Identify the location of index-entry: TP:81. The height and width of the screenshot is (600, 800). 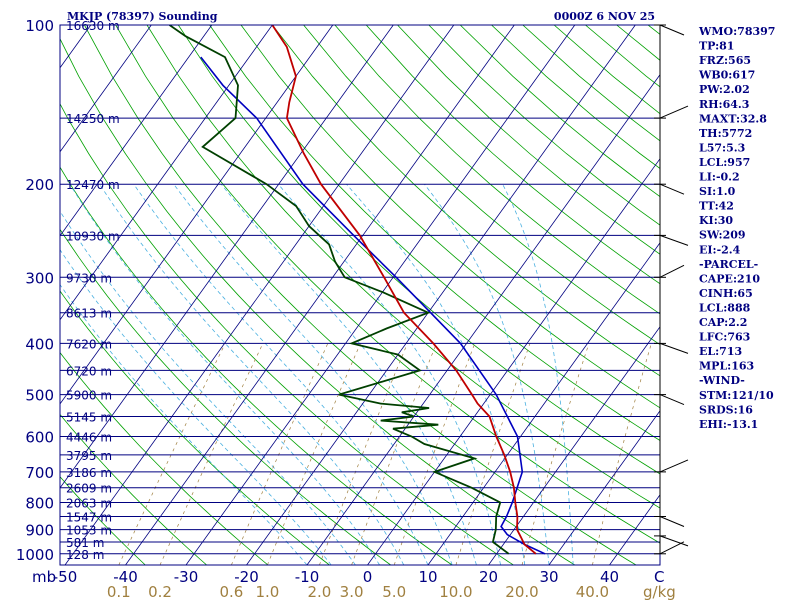
(716, 46).